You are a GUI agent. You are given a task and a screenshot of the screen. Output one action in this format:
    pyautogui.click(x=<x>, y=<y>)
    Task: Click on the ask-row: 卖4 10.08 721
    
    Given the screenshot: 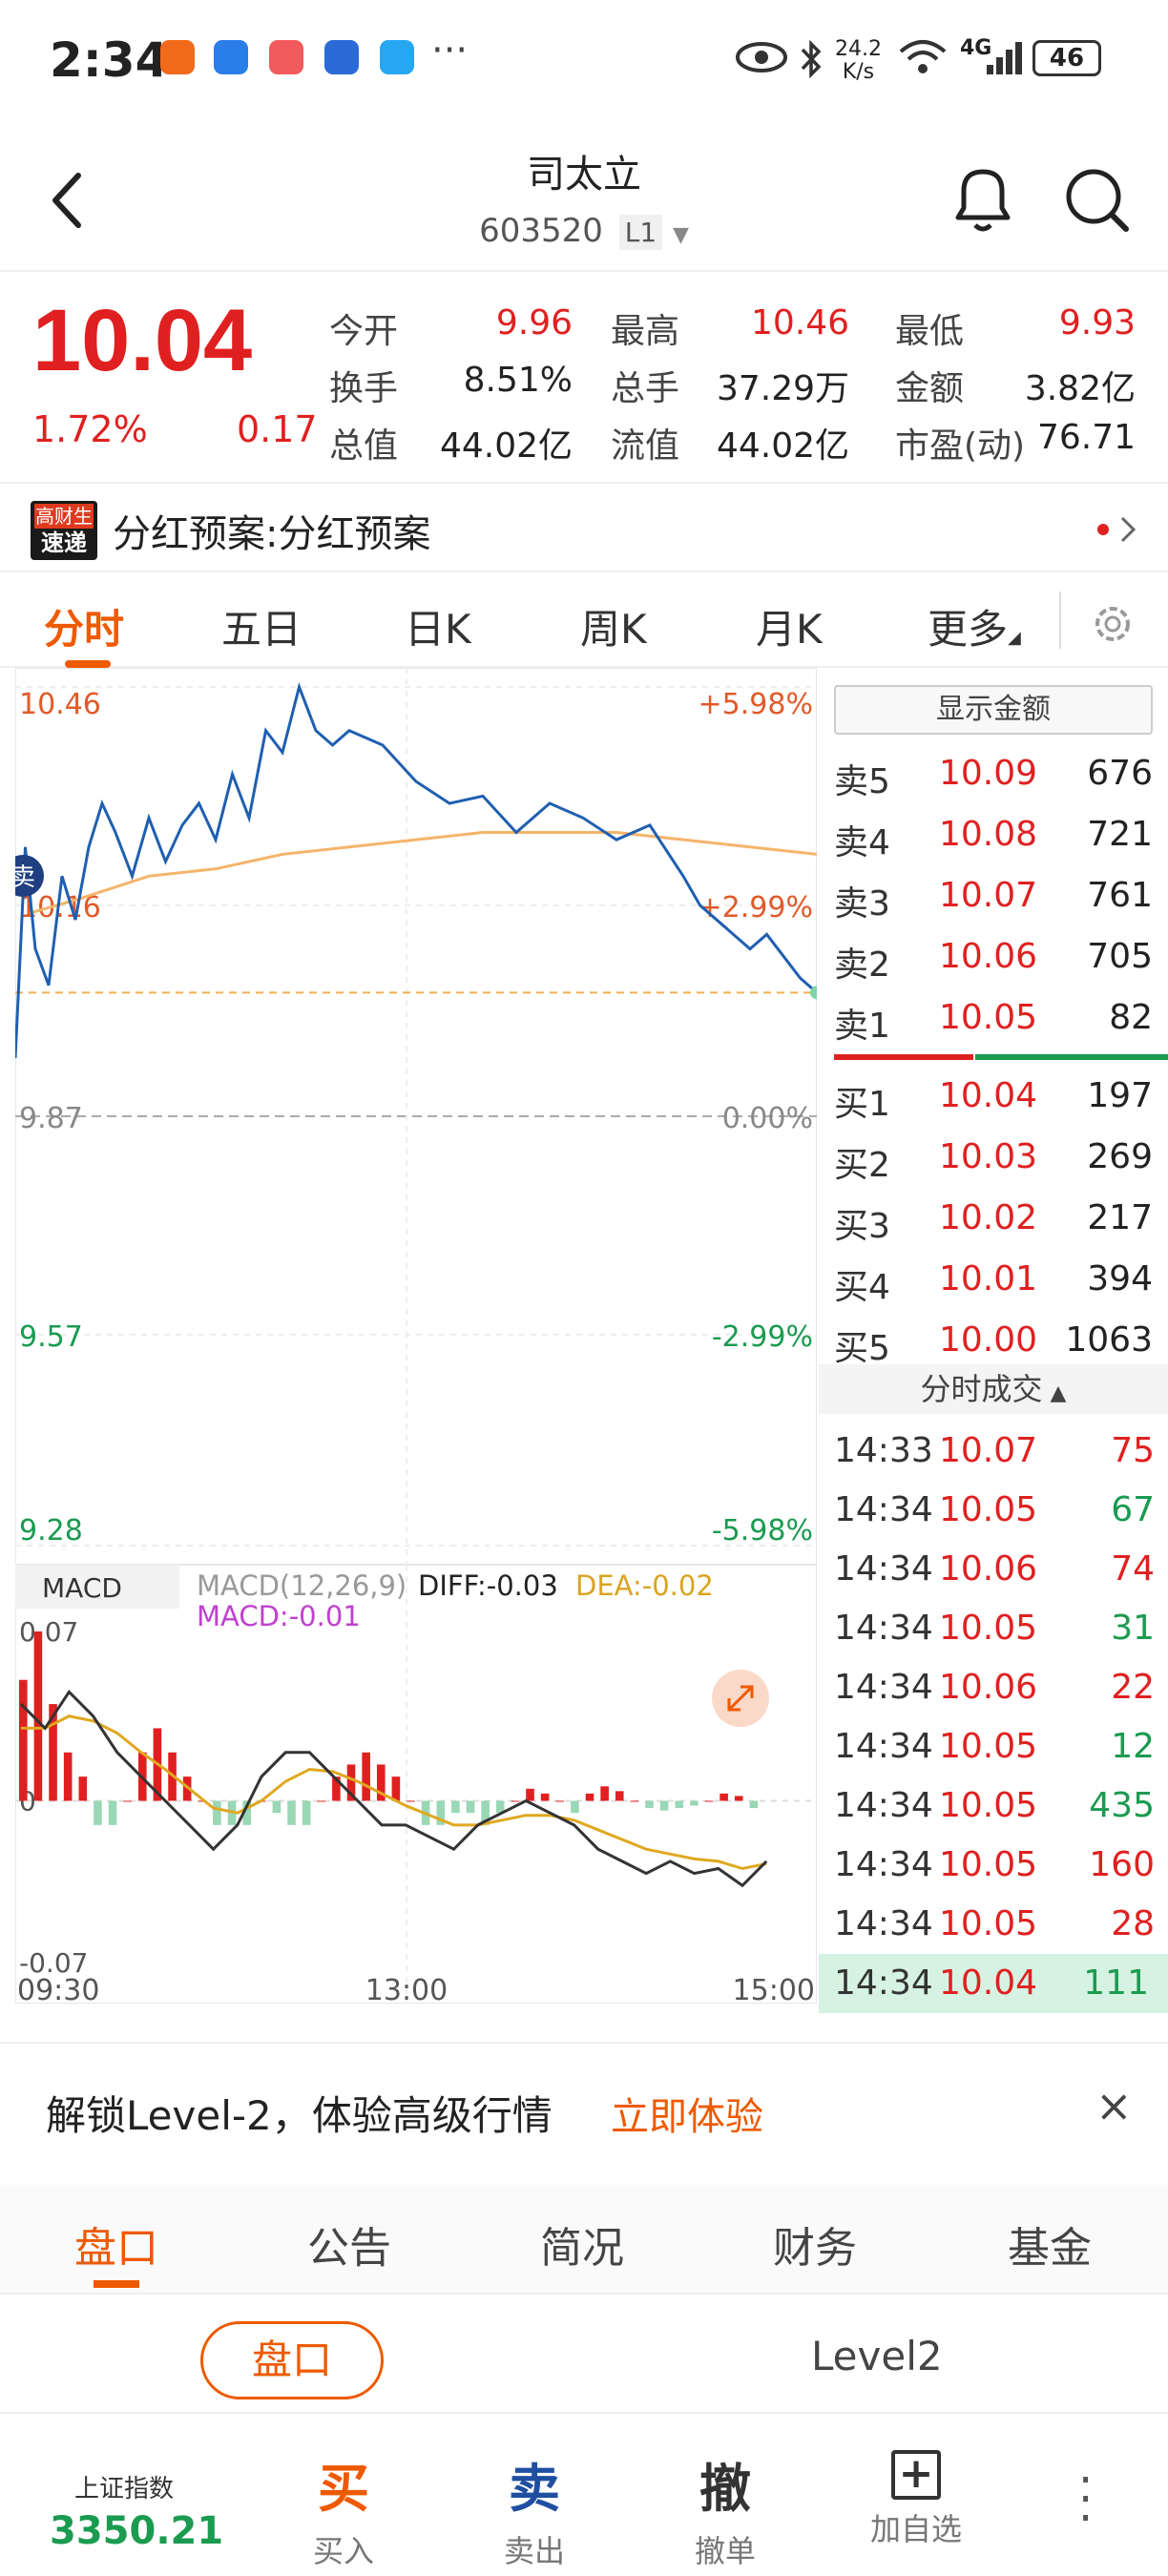 What is the action you would take?
    pyautogui.click(x=996, y=835)
    